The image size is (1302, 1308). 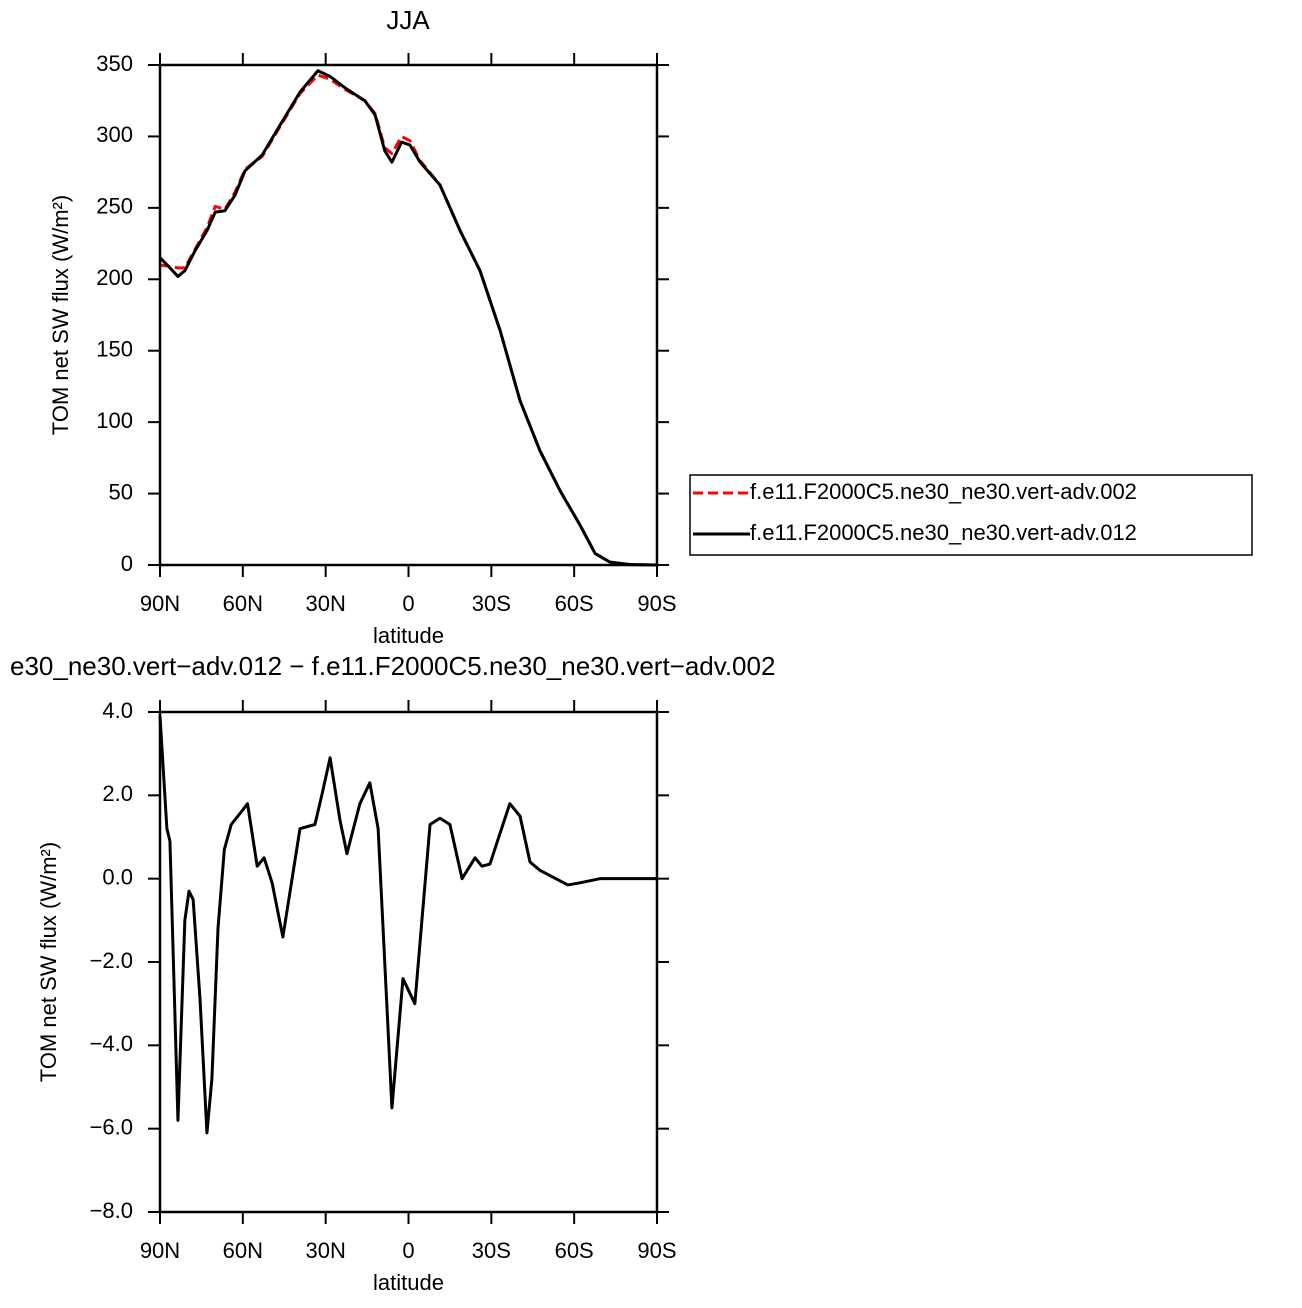 What do you see at coordinates (127, 563) in the screenshot?
I see `y-tick-label: 0` at bounding box center [127, 563].